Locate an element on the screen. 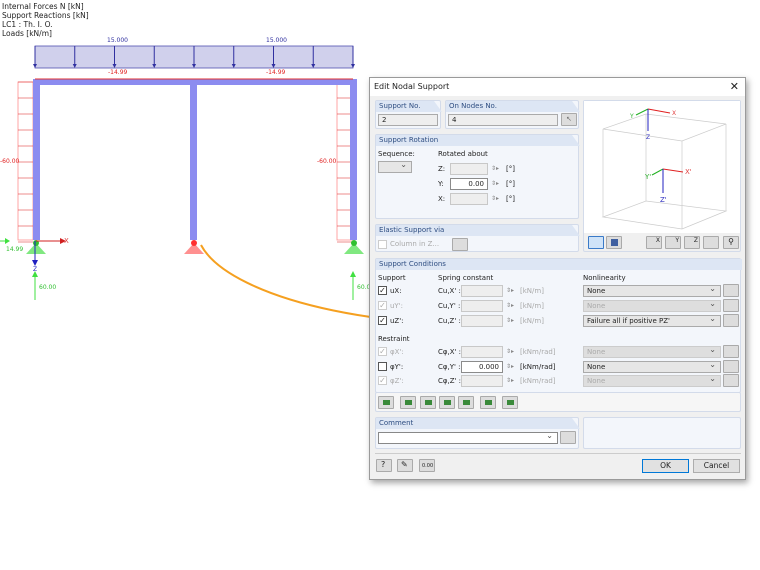  help-button: ? is located at coordinates (384, 465).